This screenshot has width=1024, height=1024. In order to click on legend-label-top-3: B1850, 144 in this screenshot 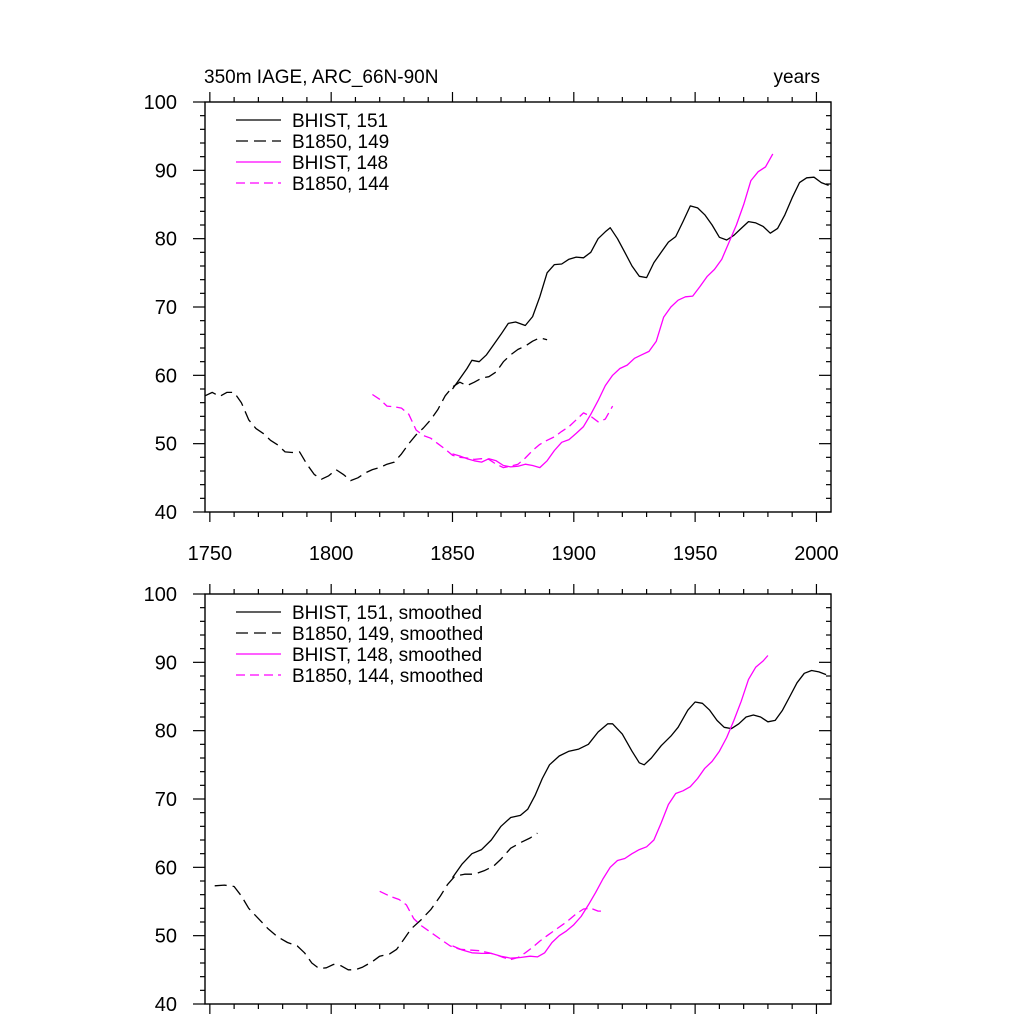, I will do `click(341, 184)`.